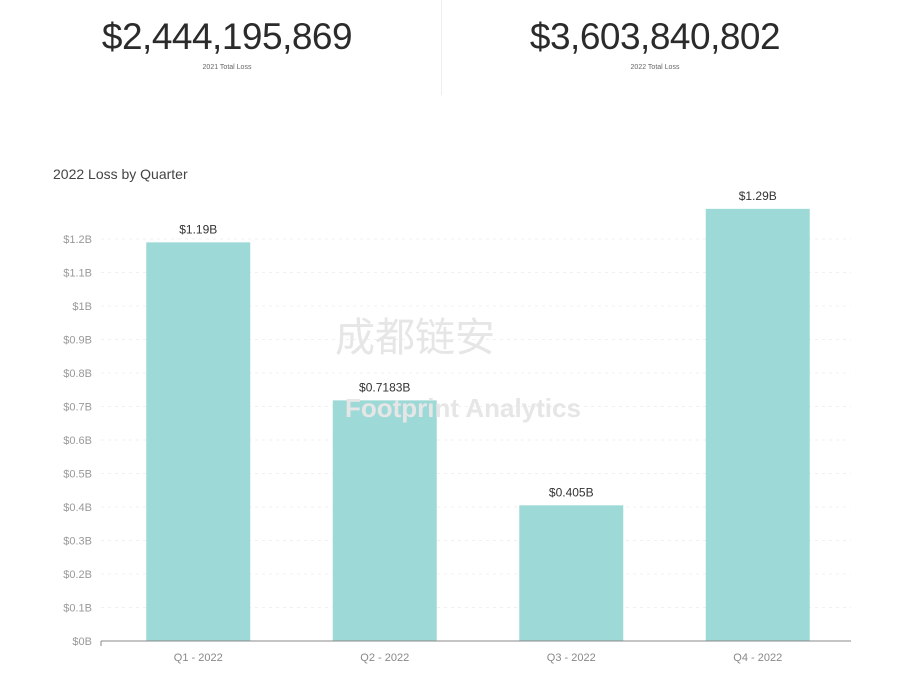  Describe the element at coordinates (77, 475) in the screenshot. I see `y-tick-label: $0.5B` at that location.